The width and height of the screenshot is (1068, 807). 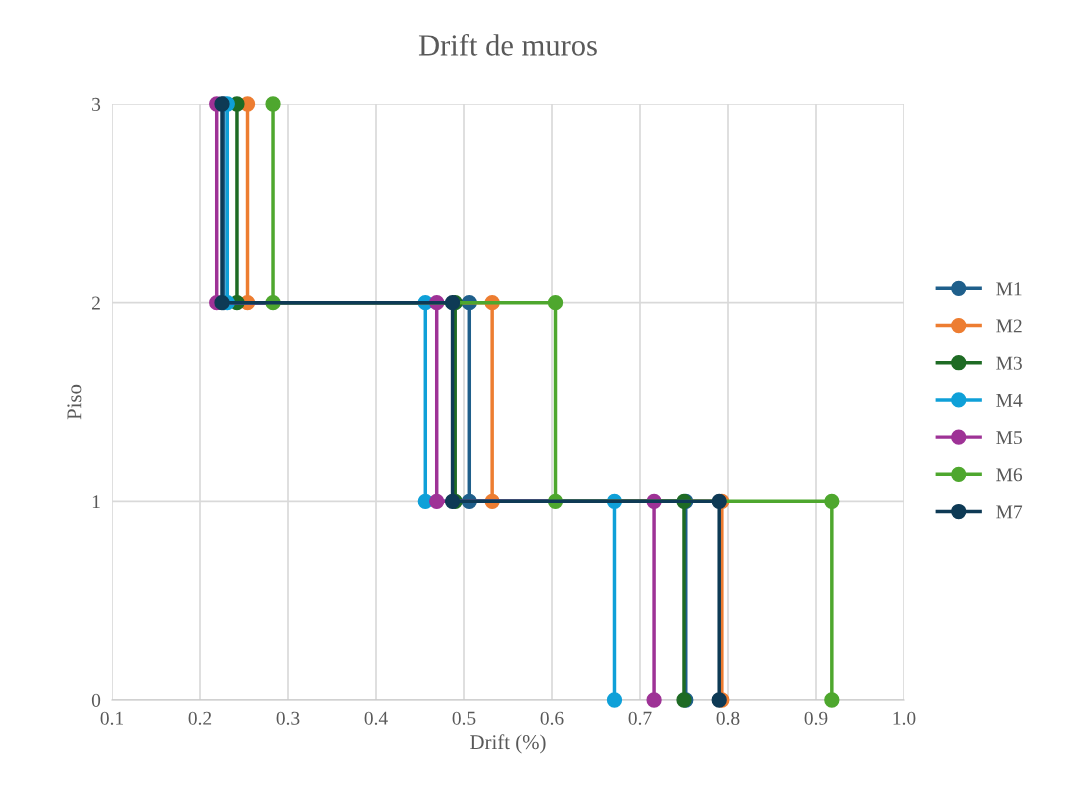 What do you see at coordinates (816, 718) in the screenshot?
I see `x-tick-label: 0.9` at bounding box center [816, 718].